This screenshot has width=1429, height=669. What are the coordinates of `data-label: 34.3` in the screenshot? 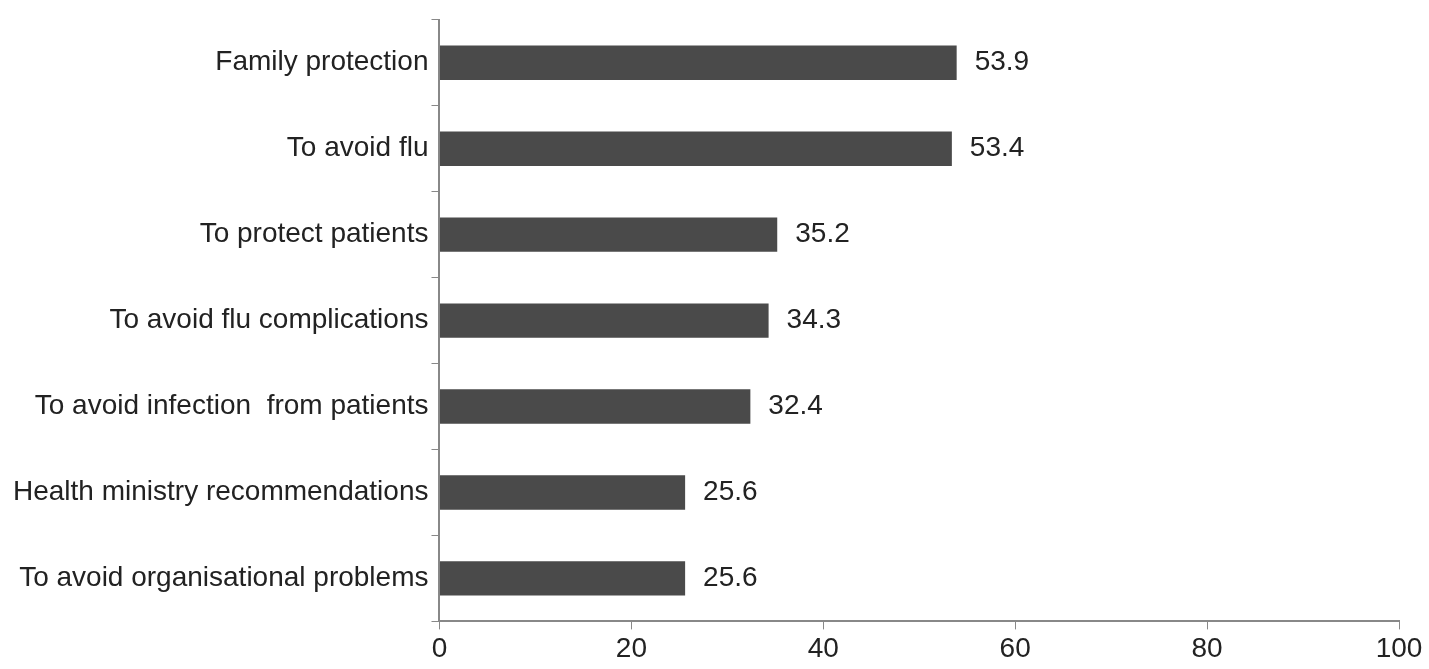 It's located at (814, 319).